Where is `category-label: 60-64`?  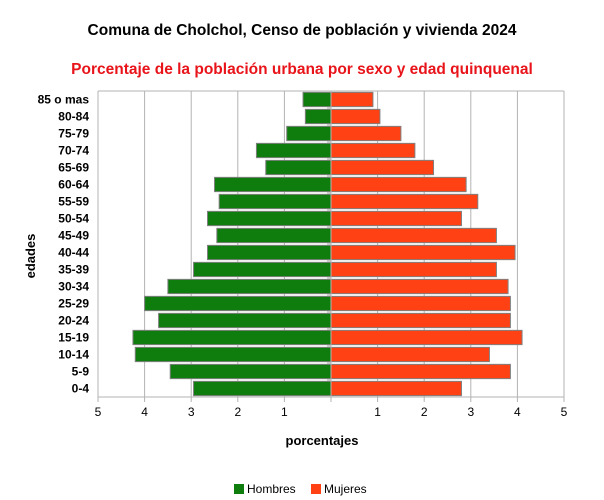
category-label: 60-64 is located at coordinates (73, 185).